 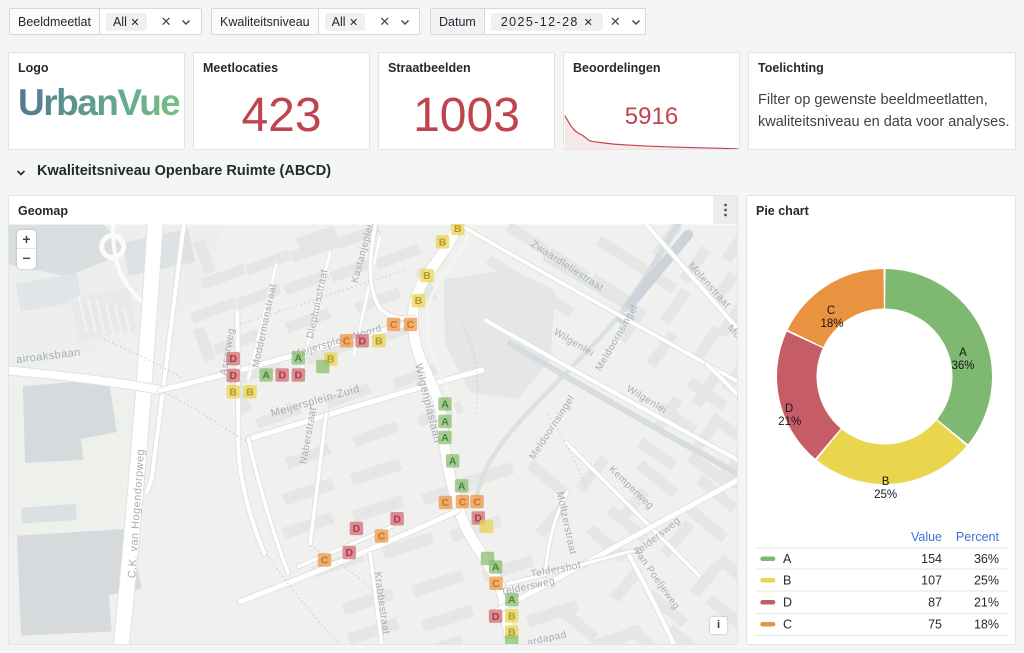 What do you see at coordinates (931, 559) in the screenshot?
I see `svg-text: 154` at bounding box center [931, 559].